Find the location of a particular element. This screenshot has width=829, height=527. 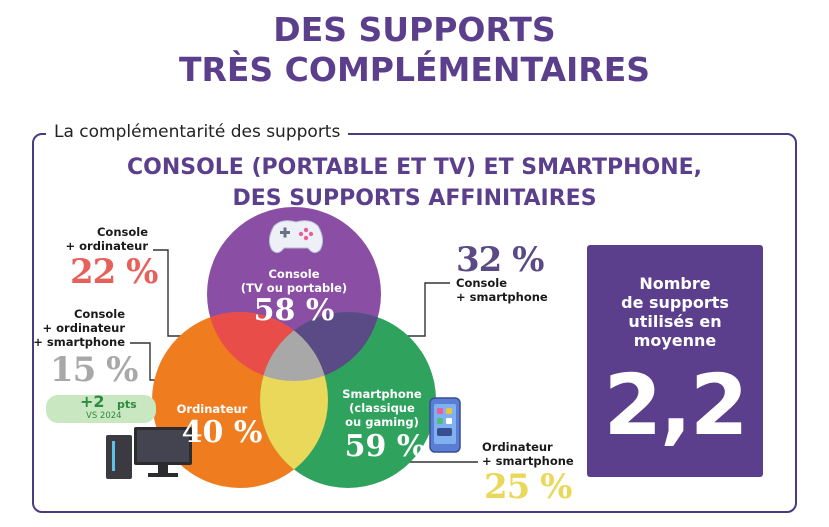

console-value: 58 % is located at coordinates (294, 310).